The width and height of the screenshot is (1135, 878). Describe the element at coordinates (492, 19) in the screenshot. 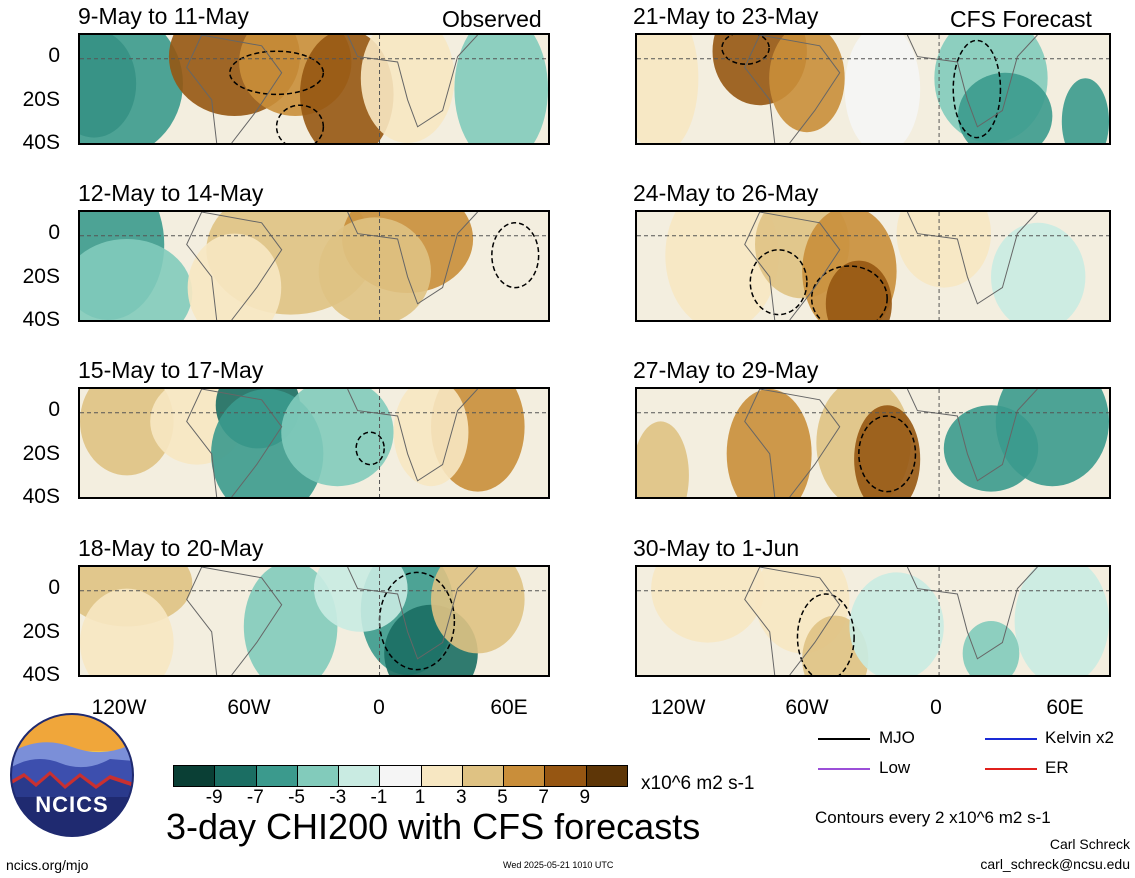

I see `observed-label: Observed` at that location.